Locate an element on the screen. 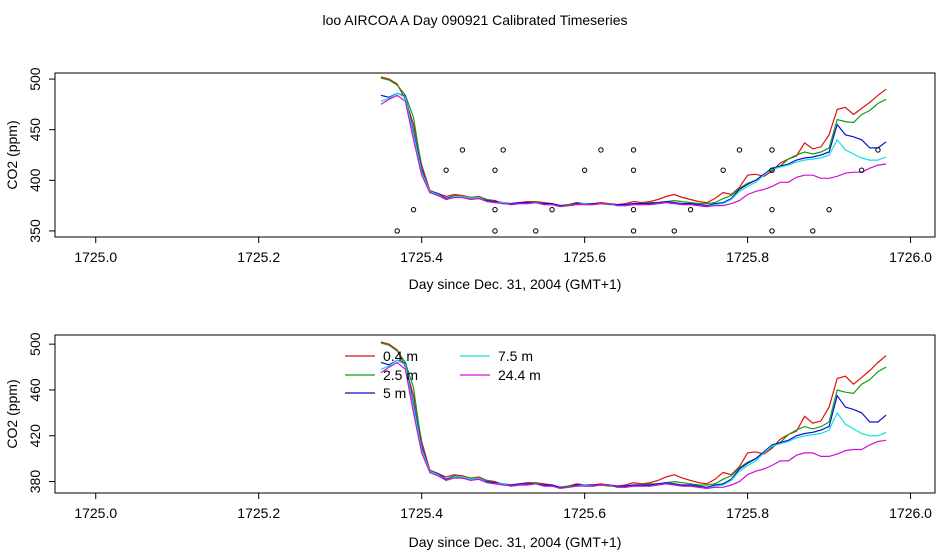  y-tick-label: 450 is located at coordinates (35, 130).